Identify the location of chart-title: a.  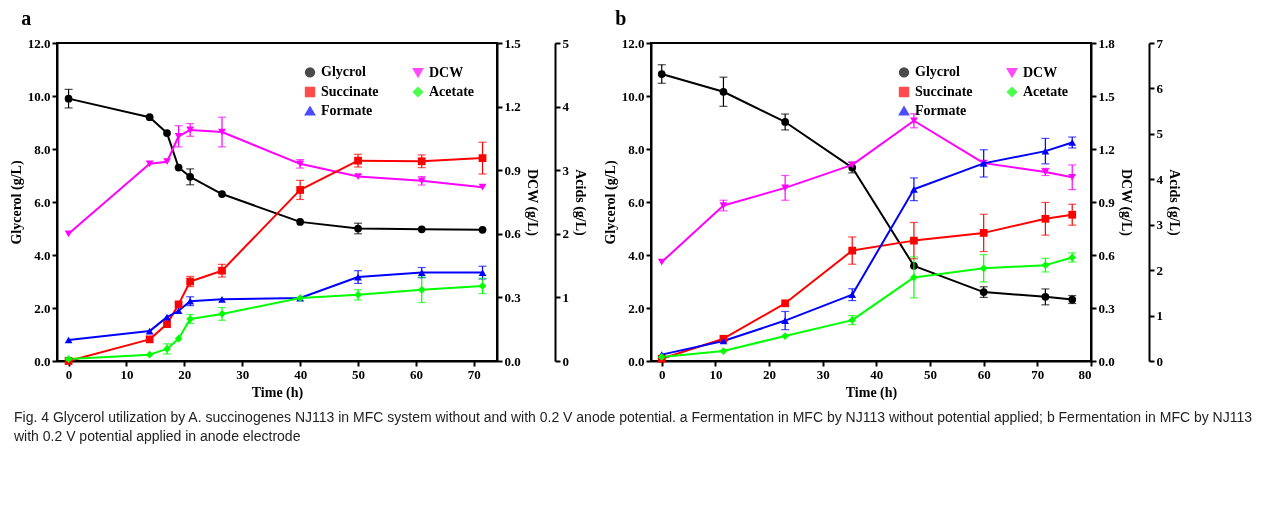
(26, 18).